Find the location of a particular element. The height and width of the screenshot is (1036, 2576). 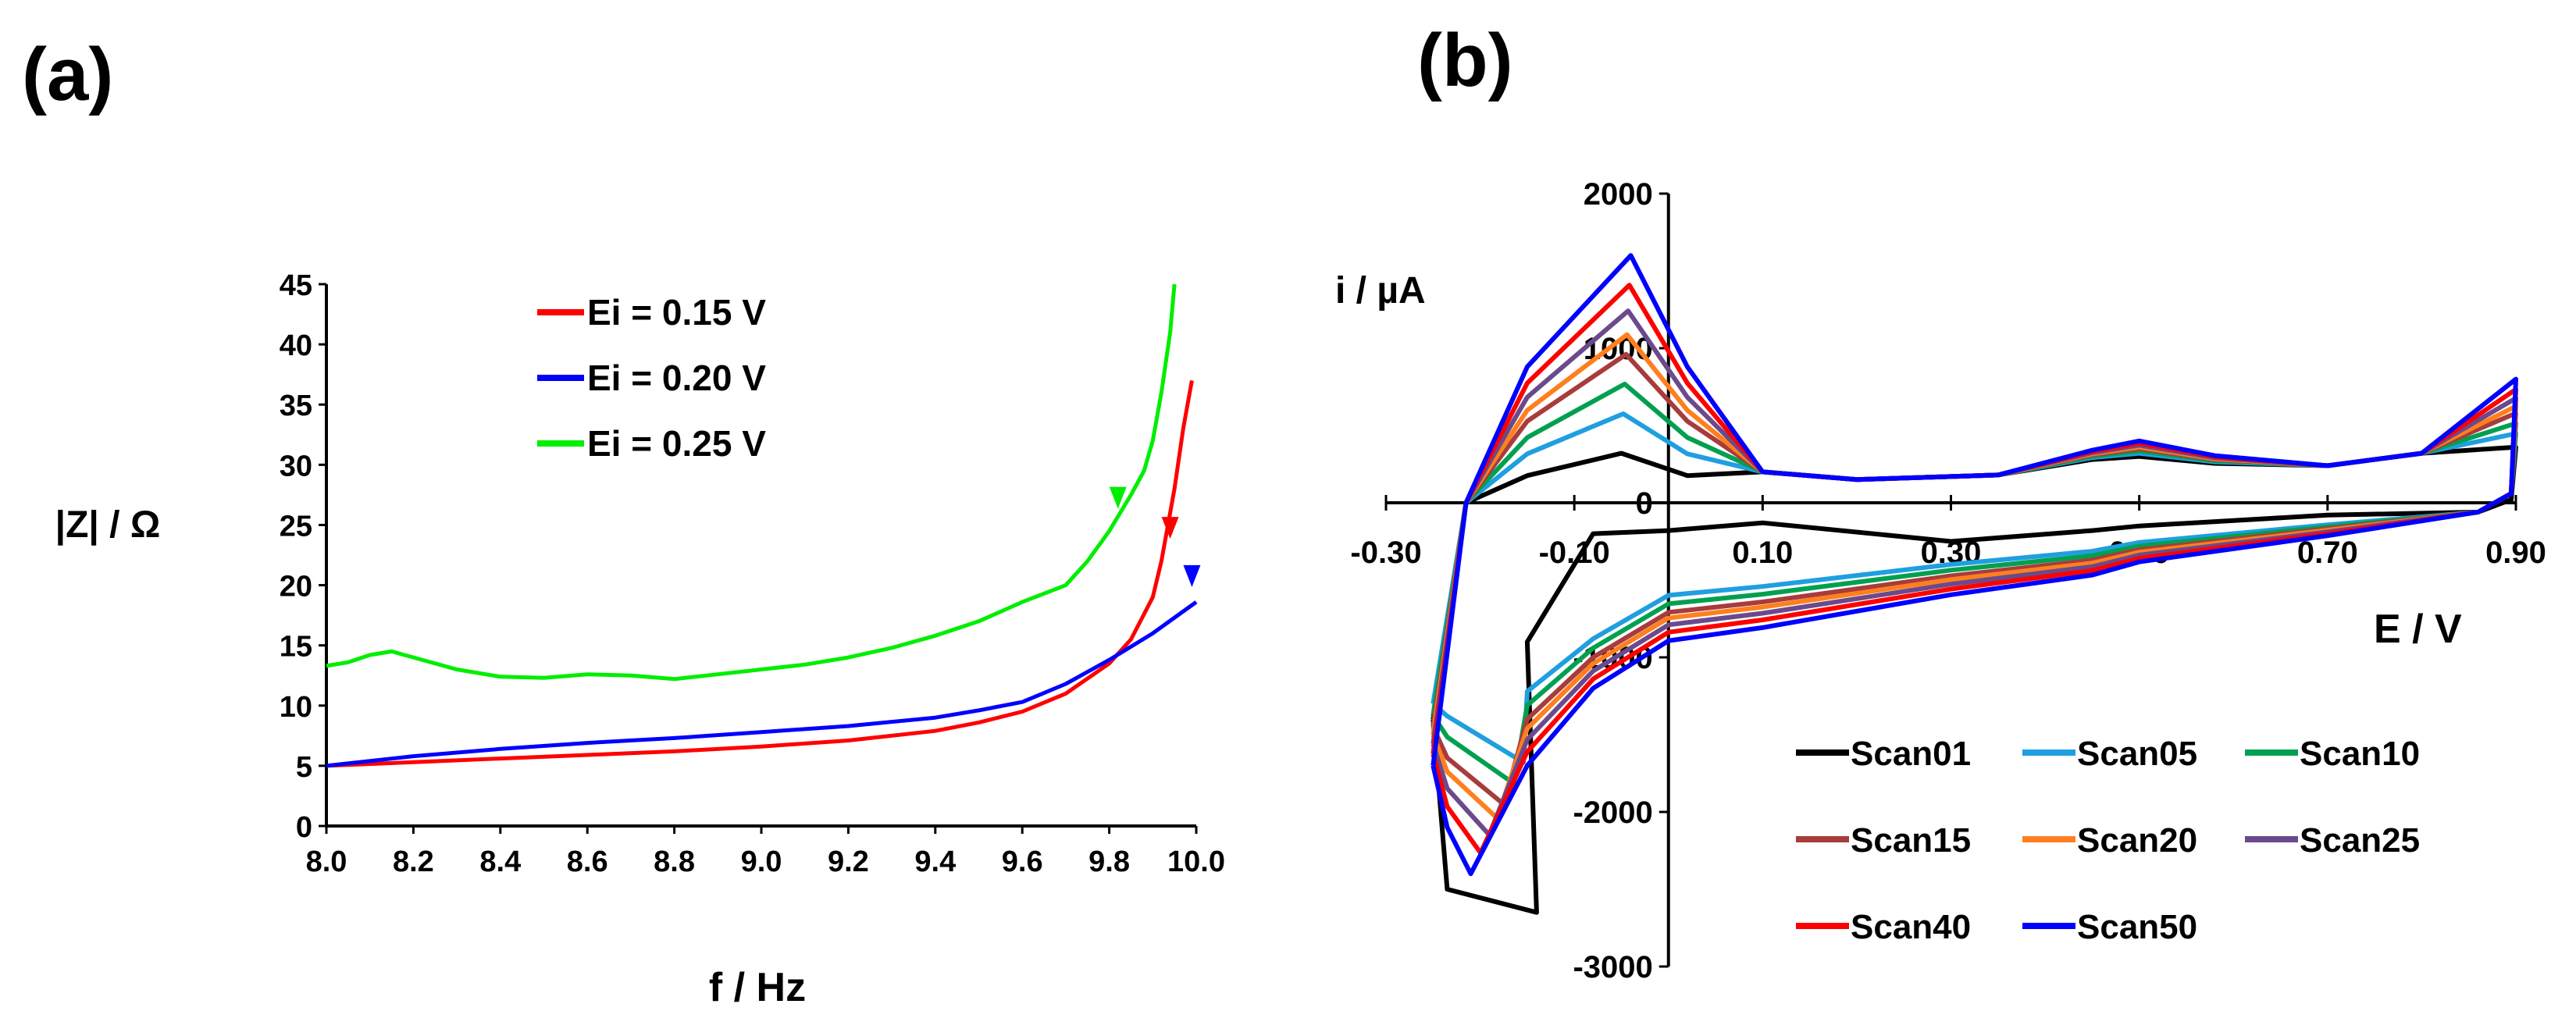

chart-a-x-tick-label: 9.2 is located at coordinates (848, 862).